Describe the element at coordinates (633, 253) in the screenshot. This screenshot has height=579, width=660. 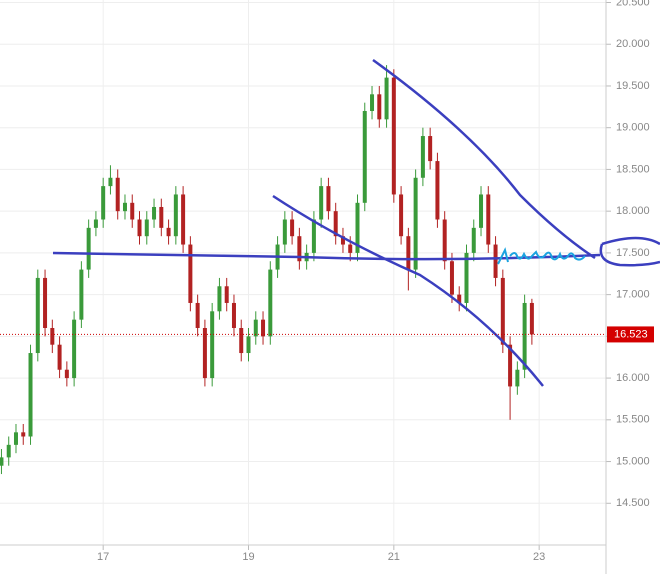
I see `y-tick-label: 17.500` at that location.